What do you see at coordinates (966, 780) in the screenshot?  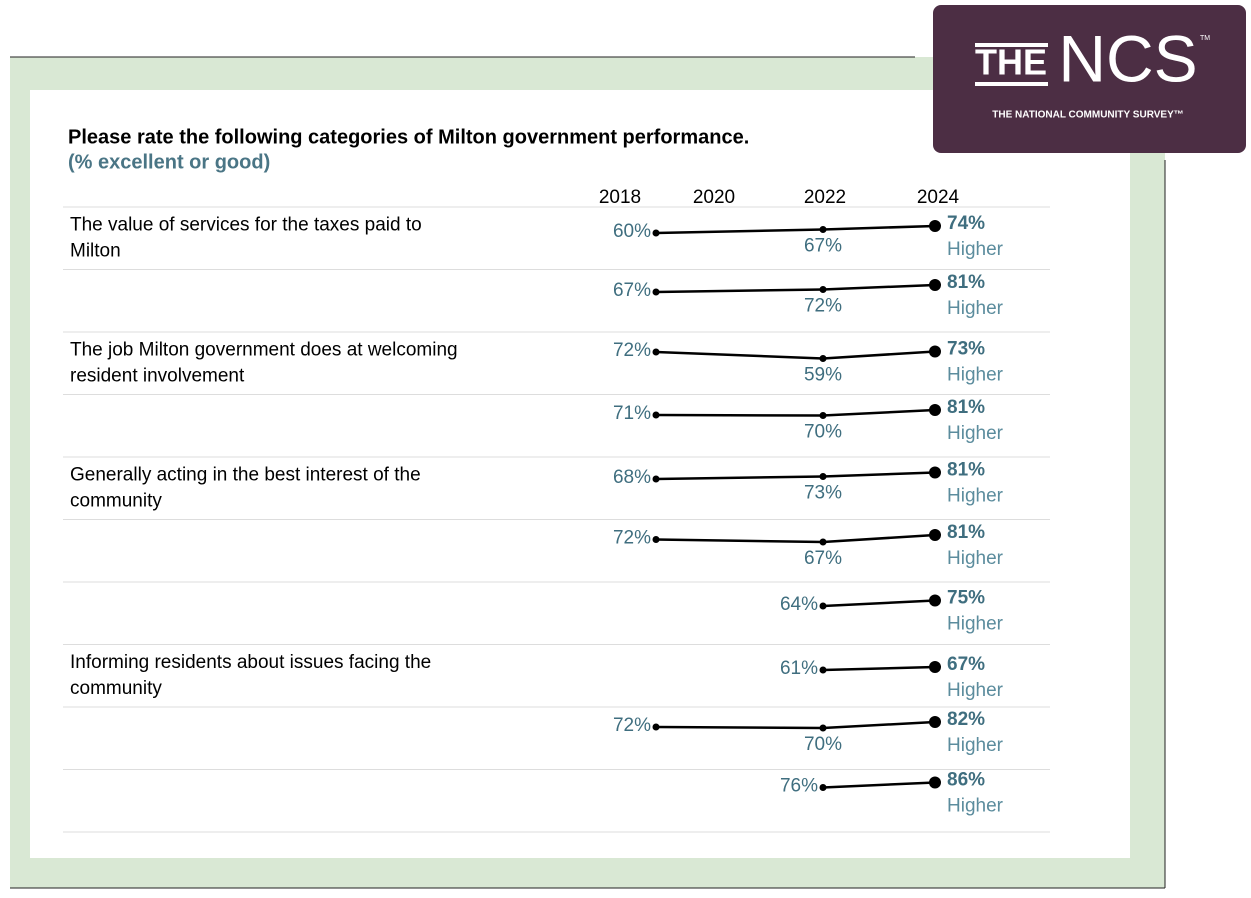 I see `value-label: 86%` at bounding box center [966, 780].